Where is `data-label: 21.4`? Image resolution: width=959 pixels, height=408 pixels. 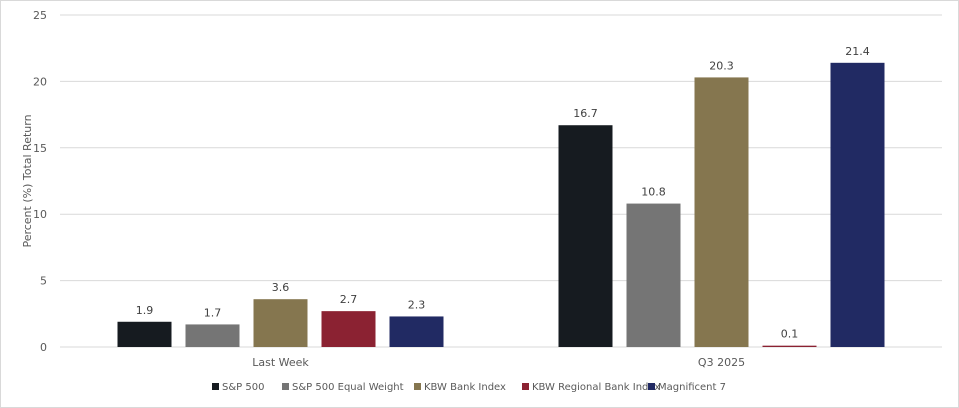 data-label: 21.4 is located at coordinates (857, 51).